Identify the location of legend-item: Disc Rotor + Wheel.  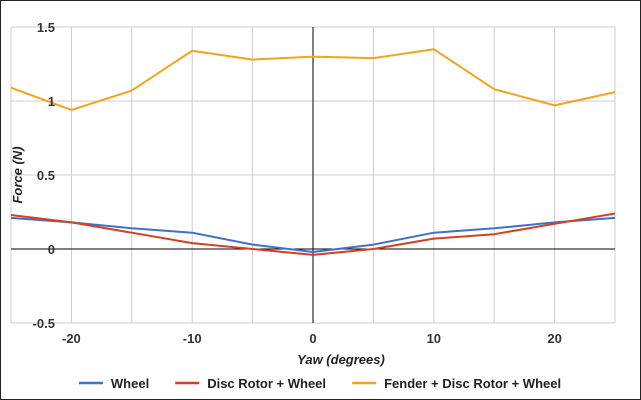
(250, 383).